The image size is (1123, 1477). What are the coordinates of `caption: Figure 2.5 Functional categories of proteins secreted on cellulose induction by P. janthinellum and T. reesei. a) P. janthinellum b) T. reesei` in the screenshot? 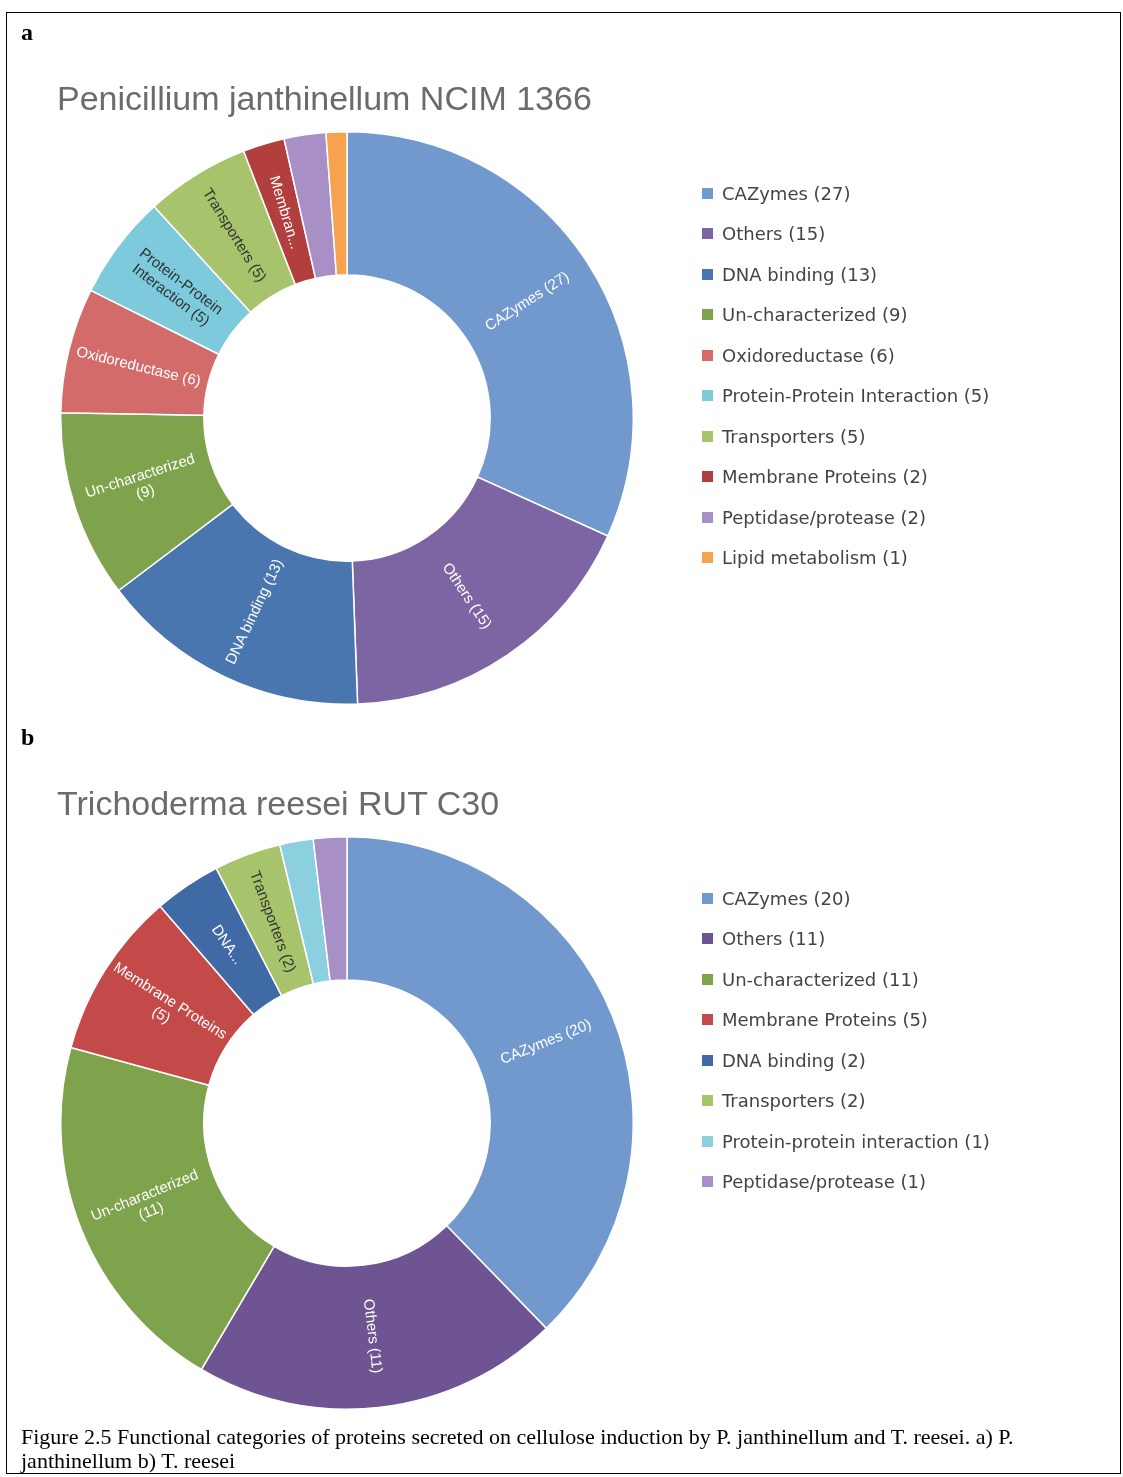 It's located at (518, 1448).